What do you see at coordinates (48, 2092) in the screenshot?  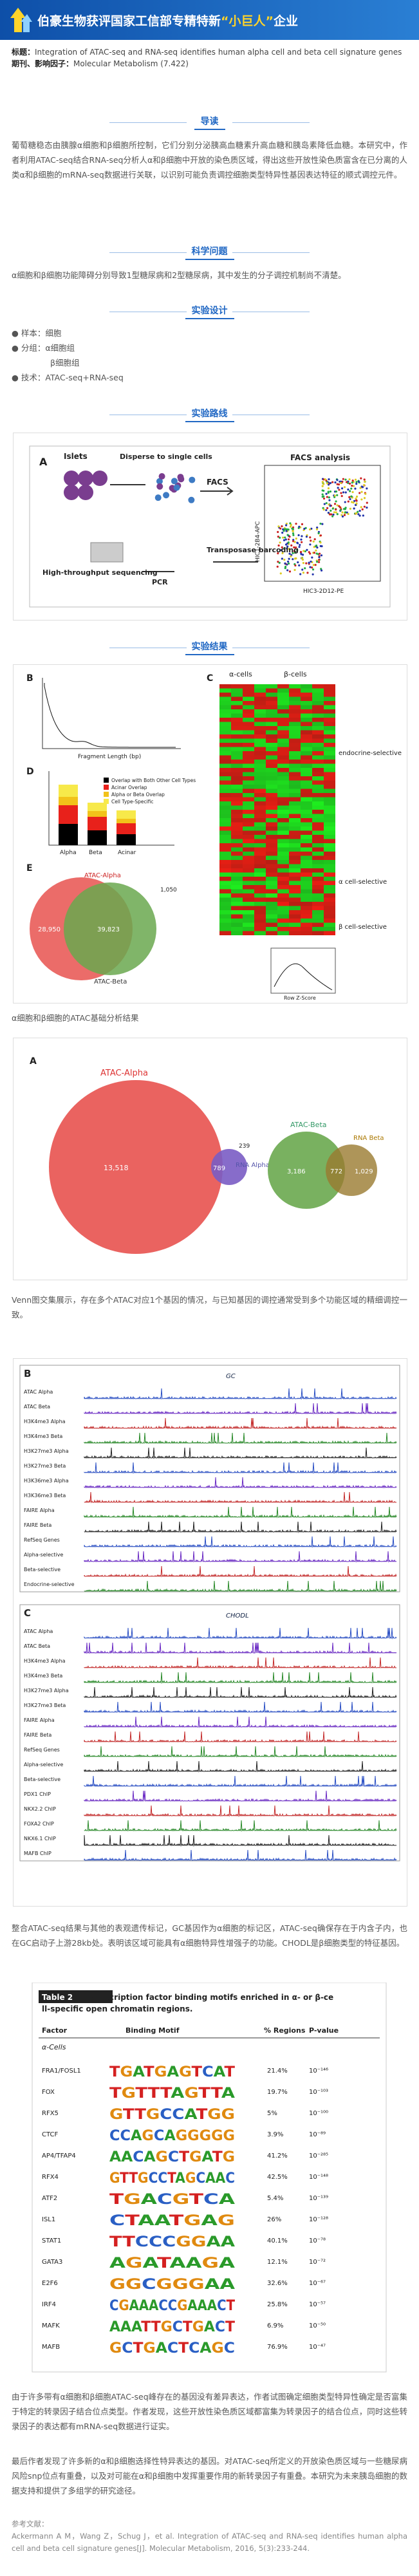 I see `label: FOX` at bounding box center [48, 2092].